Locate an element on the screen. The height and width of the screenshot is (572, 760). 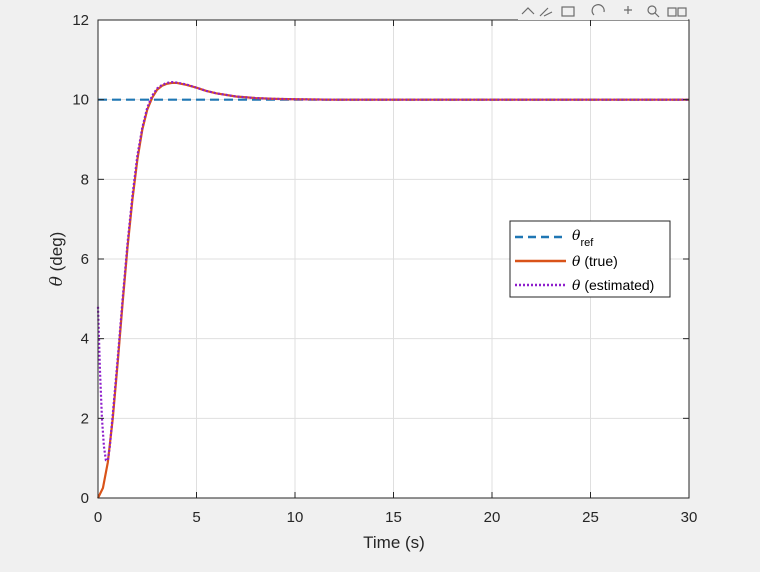
y-axis-label-symbol: θ is located at coordinates (57, 281).